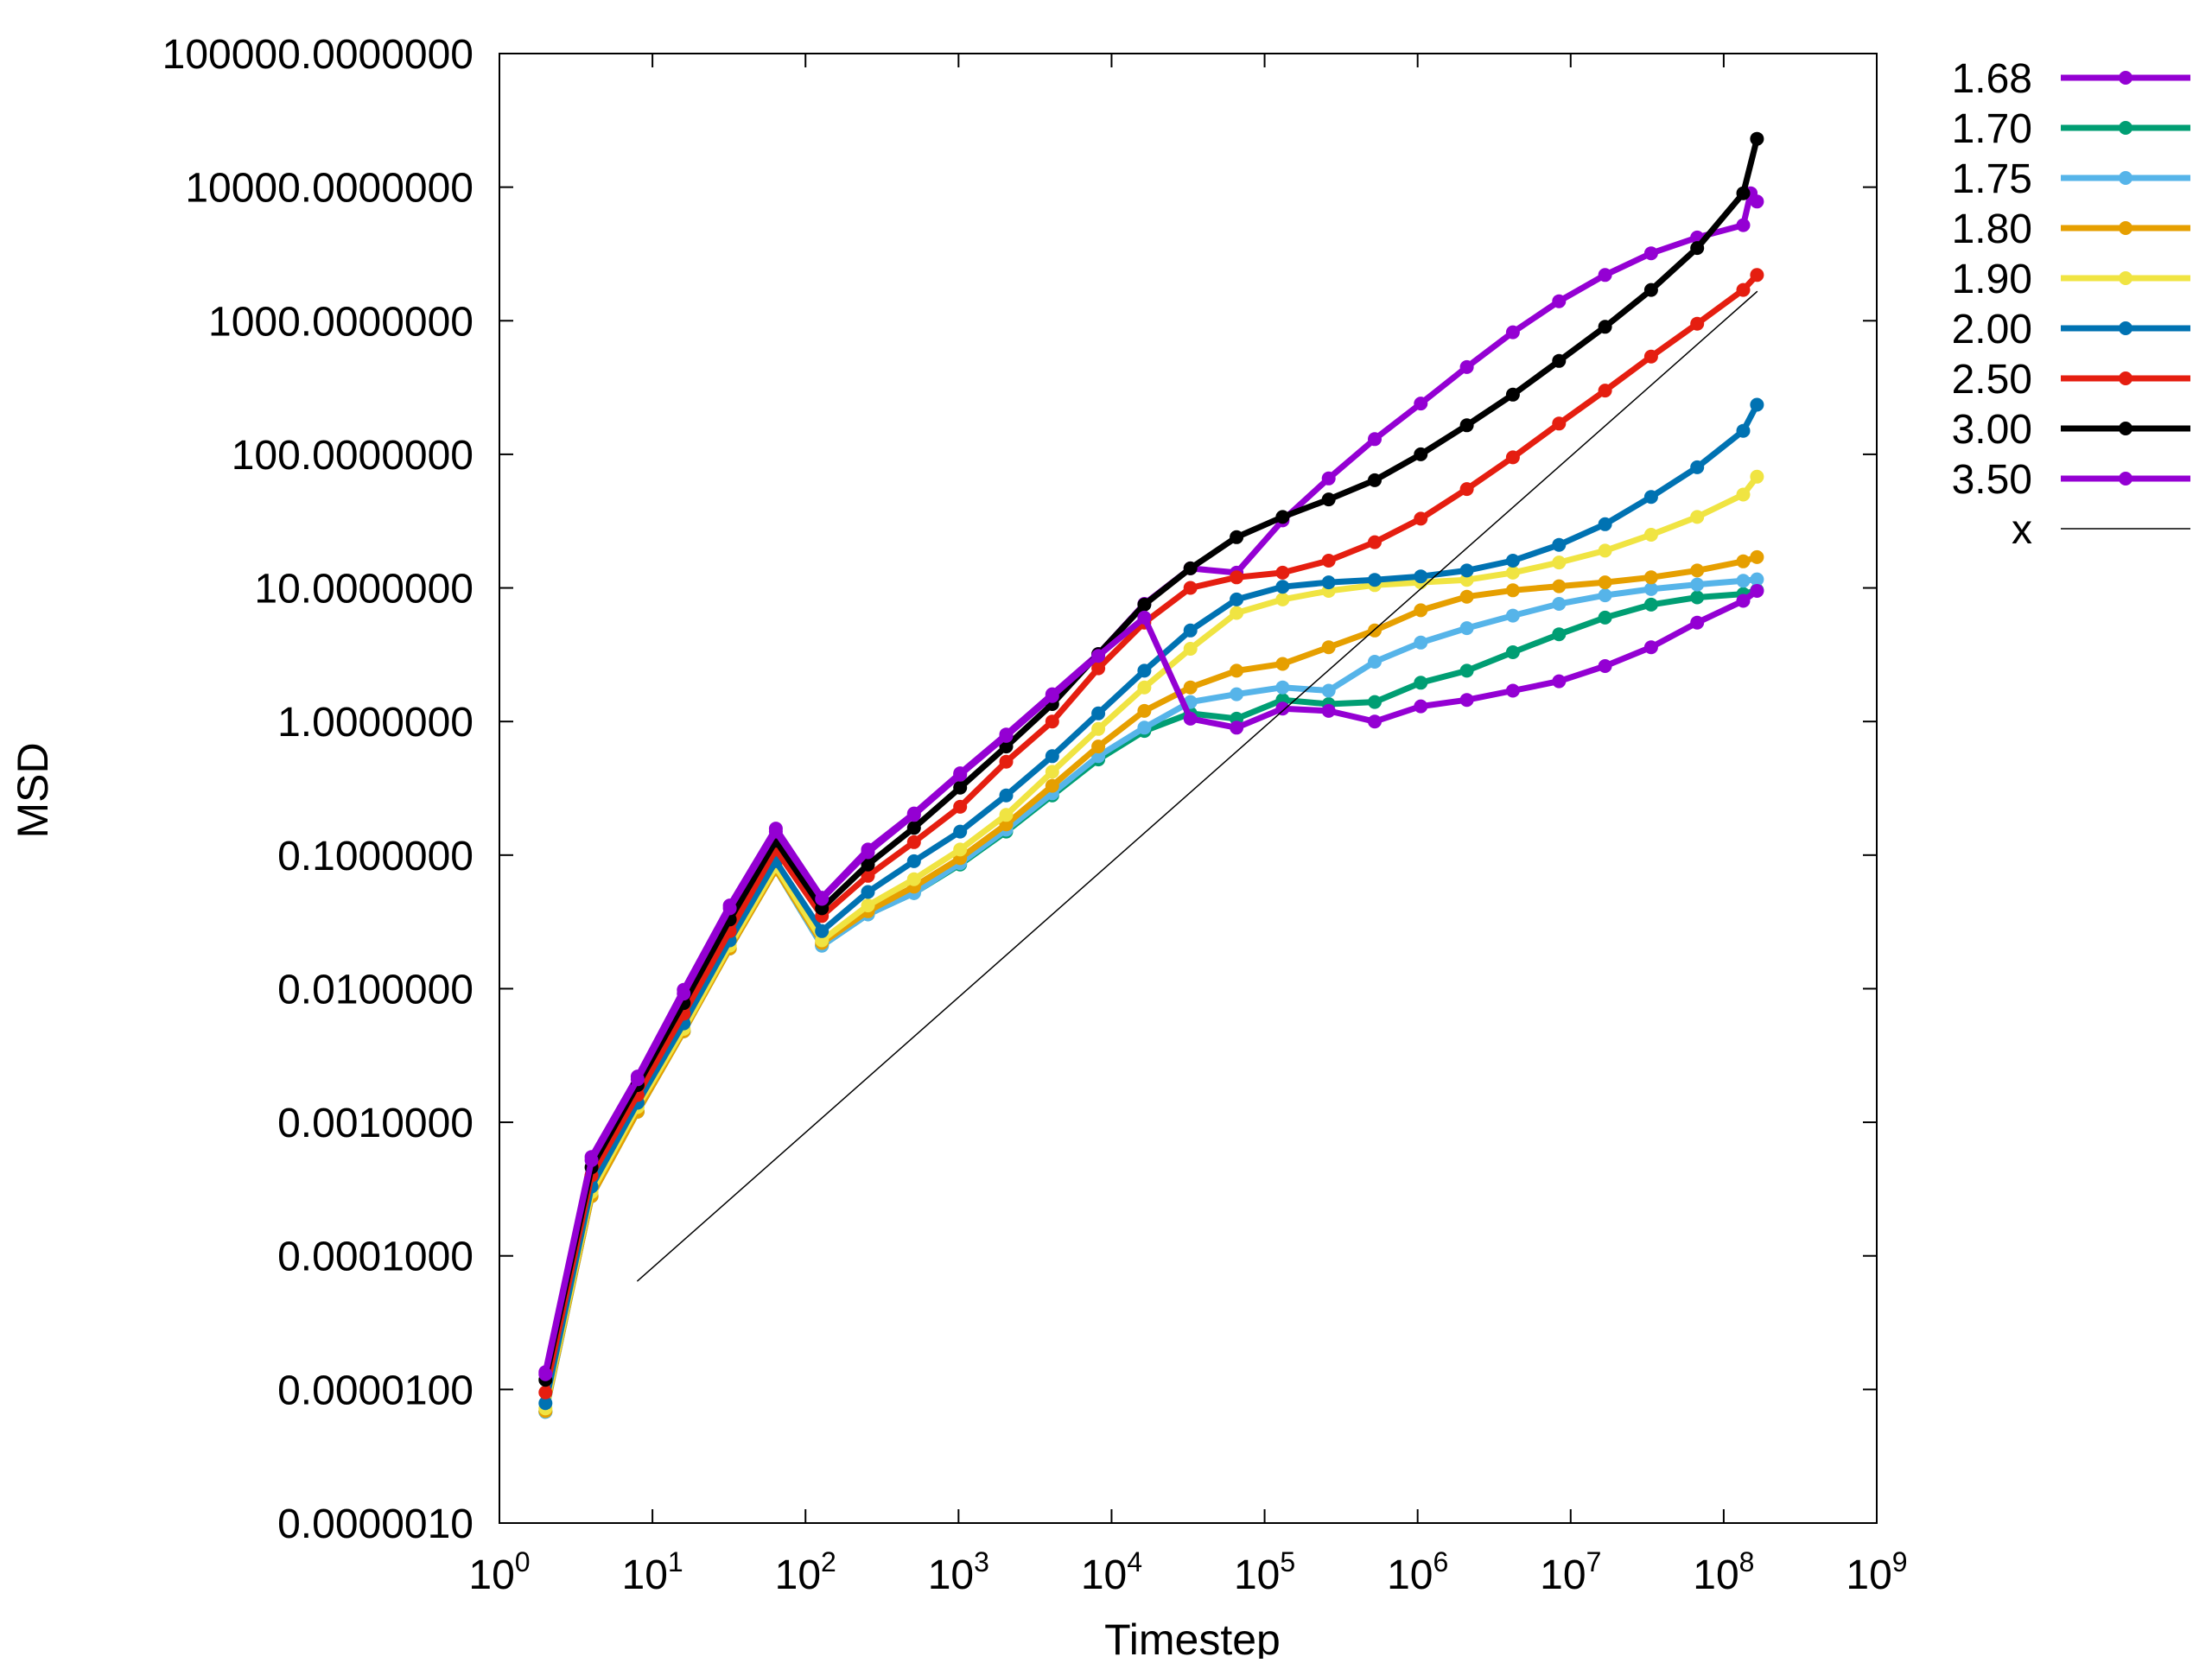 The image size is (2212, 1663). What do you see at coordinates (1992, 430) in the screenshot?
I see `legend-label: 3.00` at bounding box center [1992, 430].